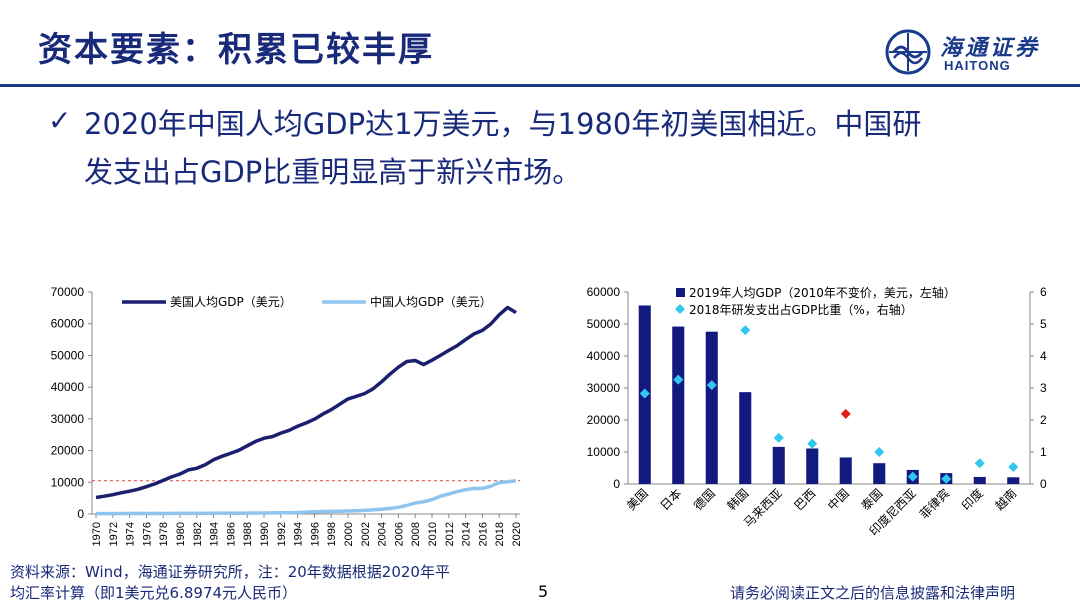 The image size is (1080, 608). Describe the element at coordinates (366, 534) in the screenshot. I see `x-tick-label: 2002` at that location.